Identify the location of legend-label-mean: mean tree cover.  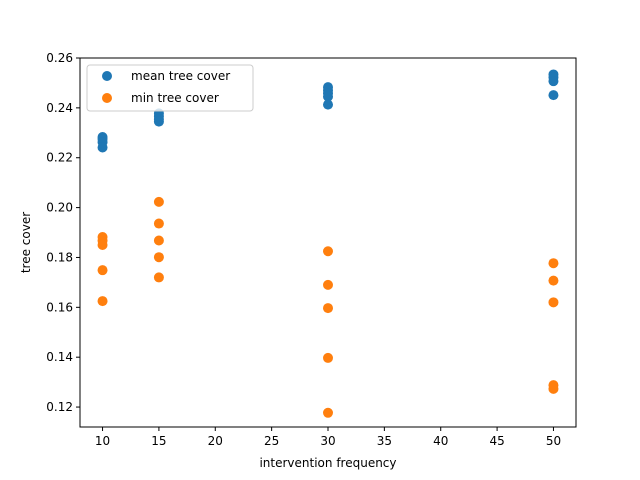
(180, 76).